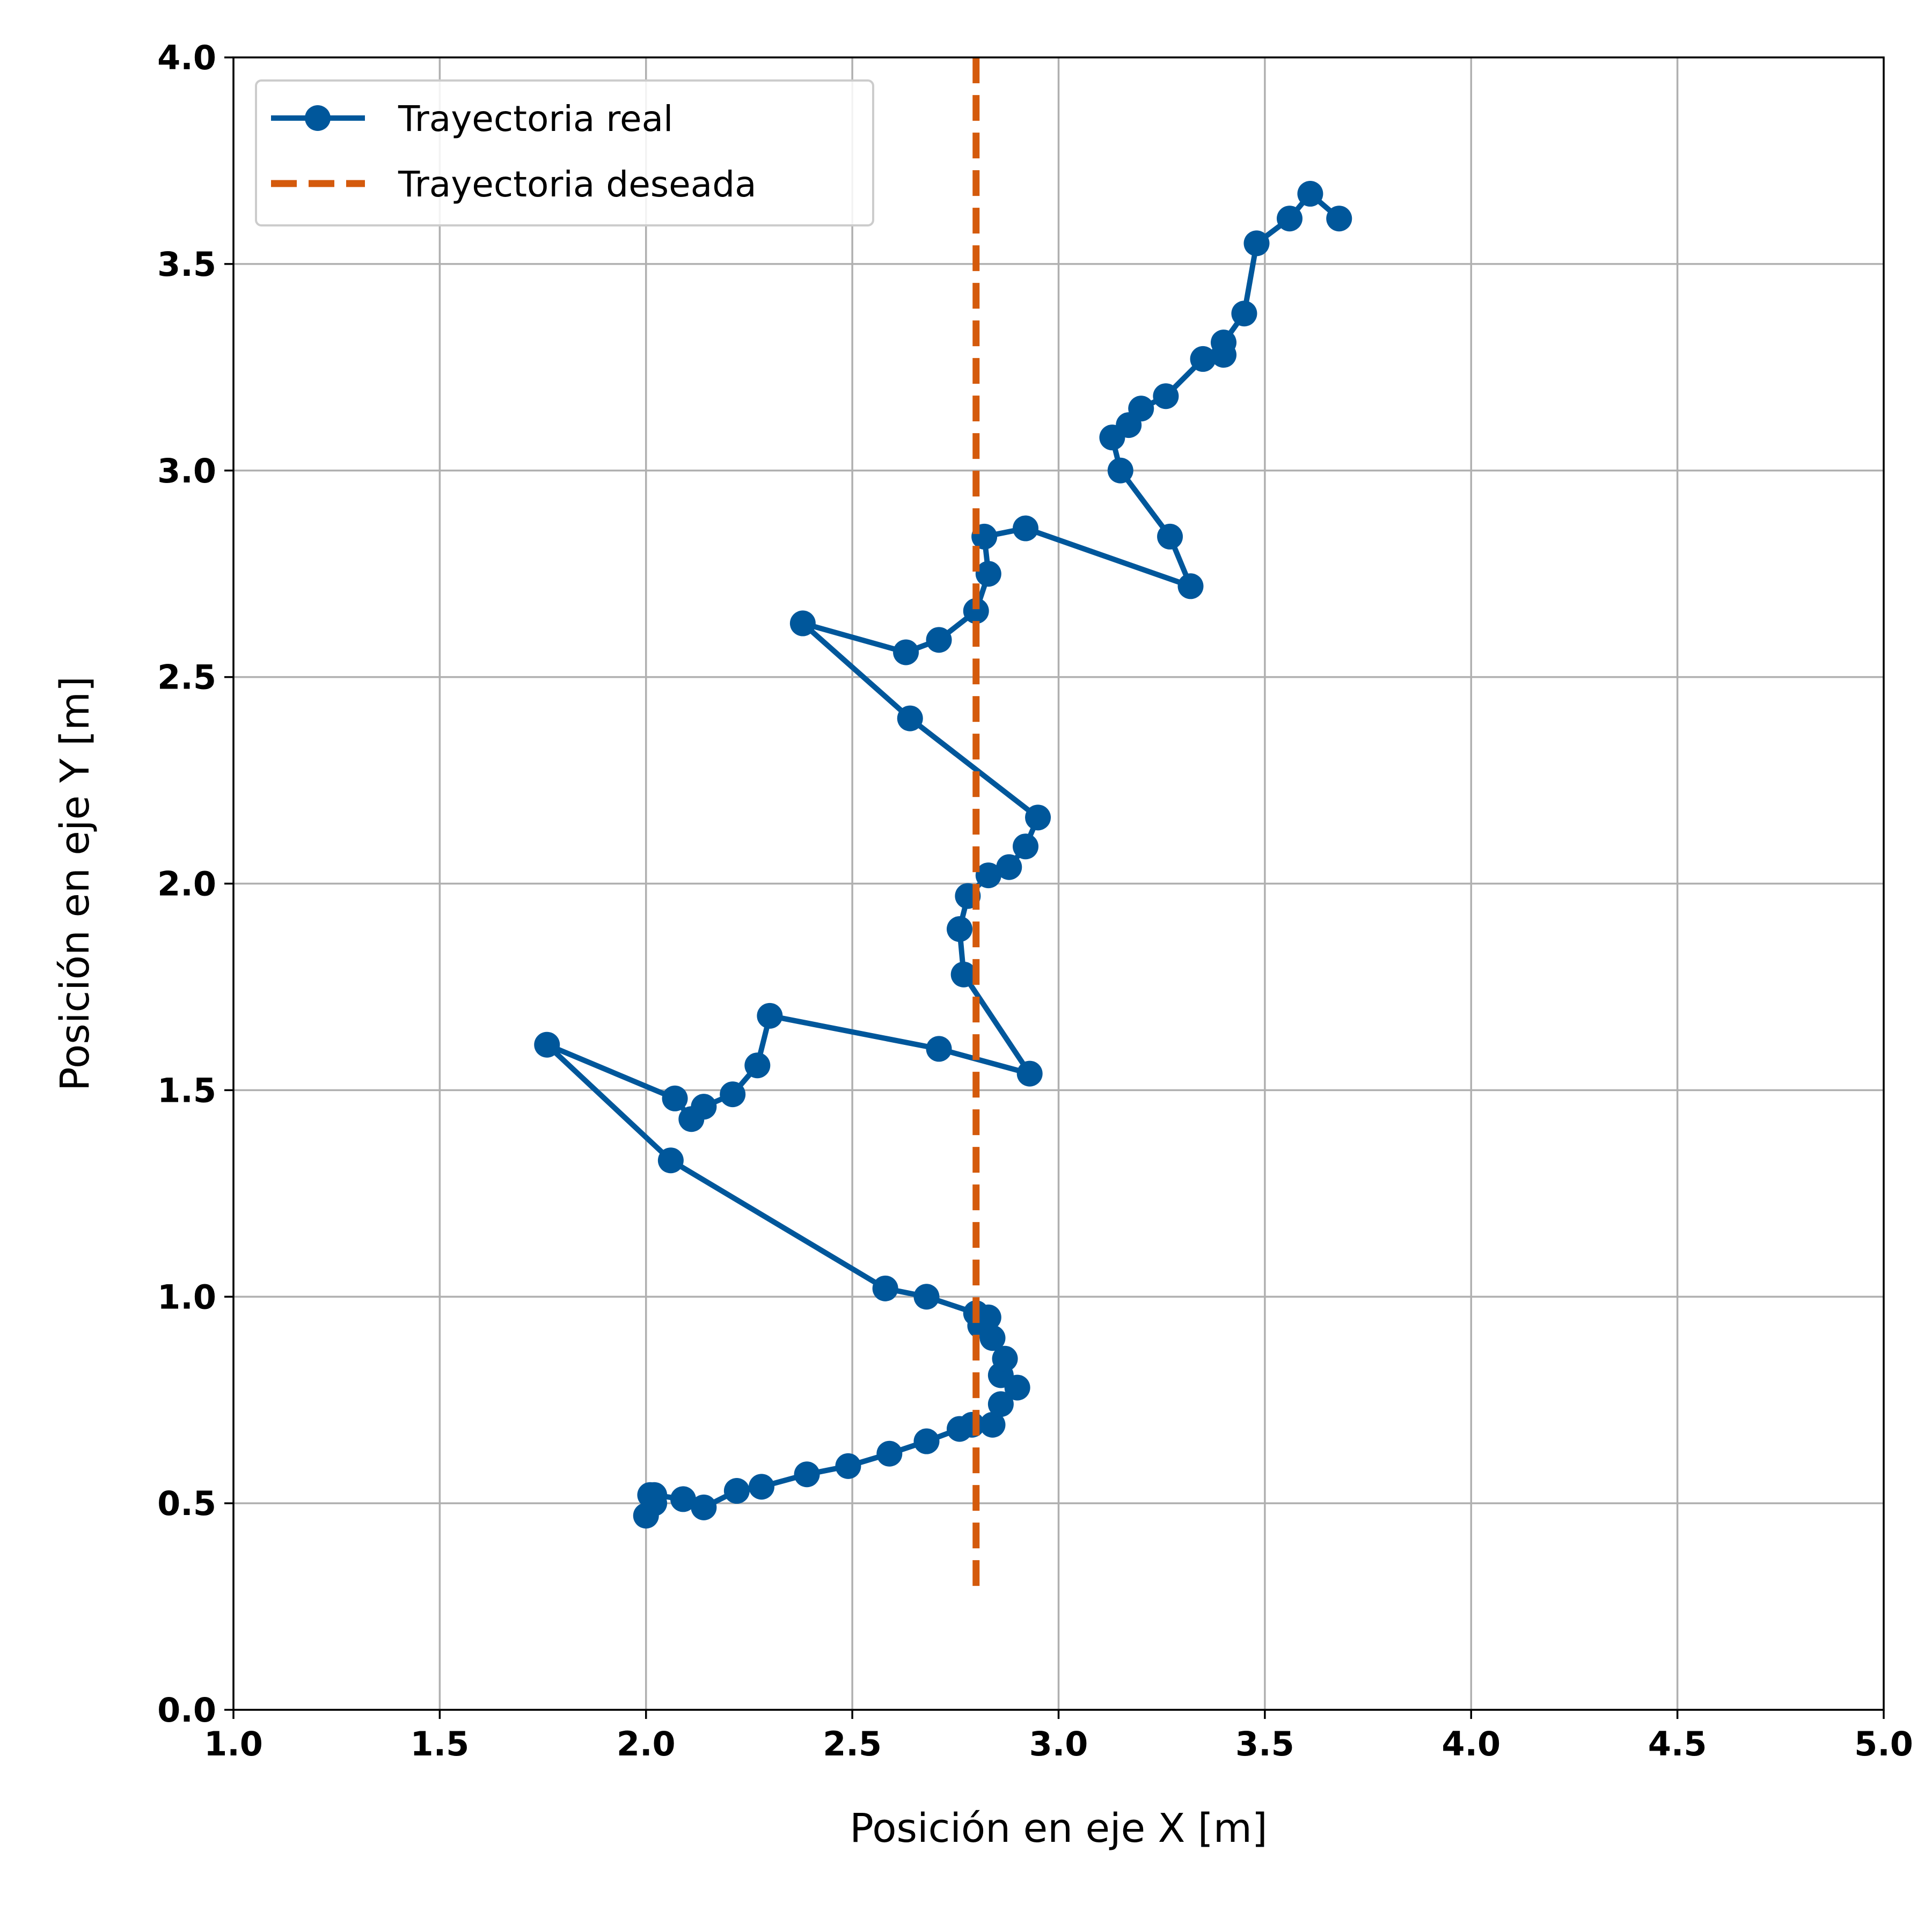 Image resolution: width=1932 pixels, height=1932 pixels. I want to click on legend-box, so click(564, 152).